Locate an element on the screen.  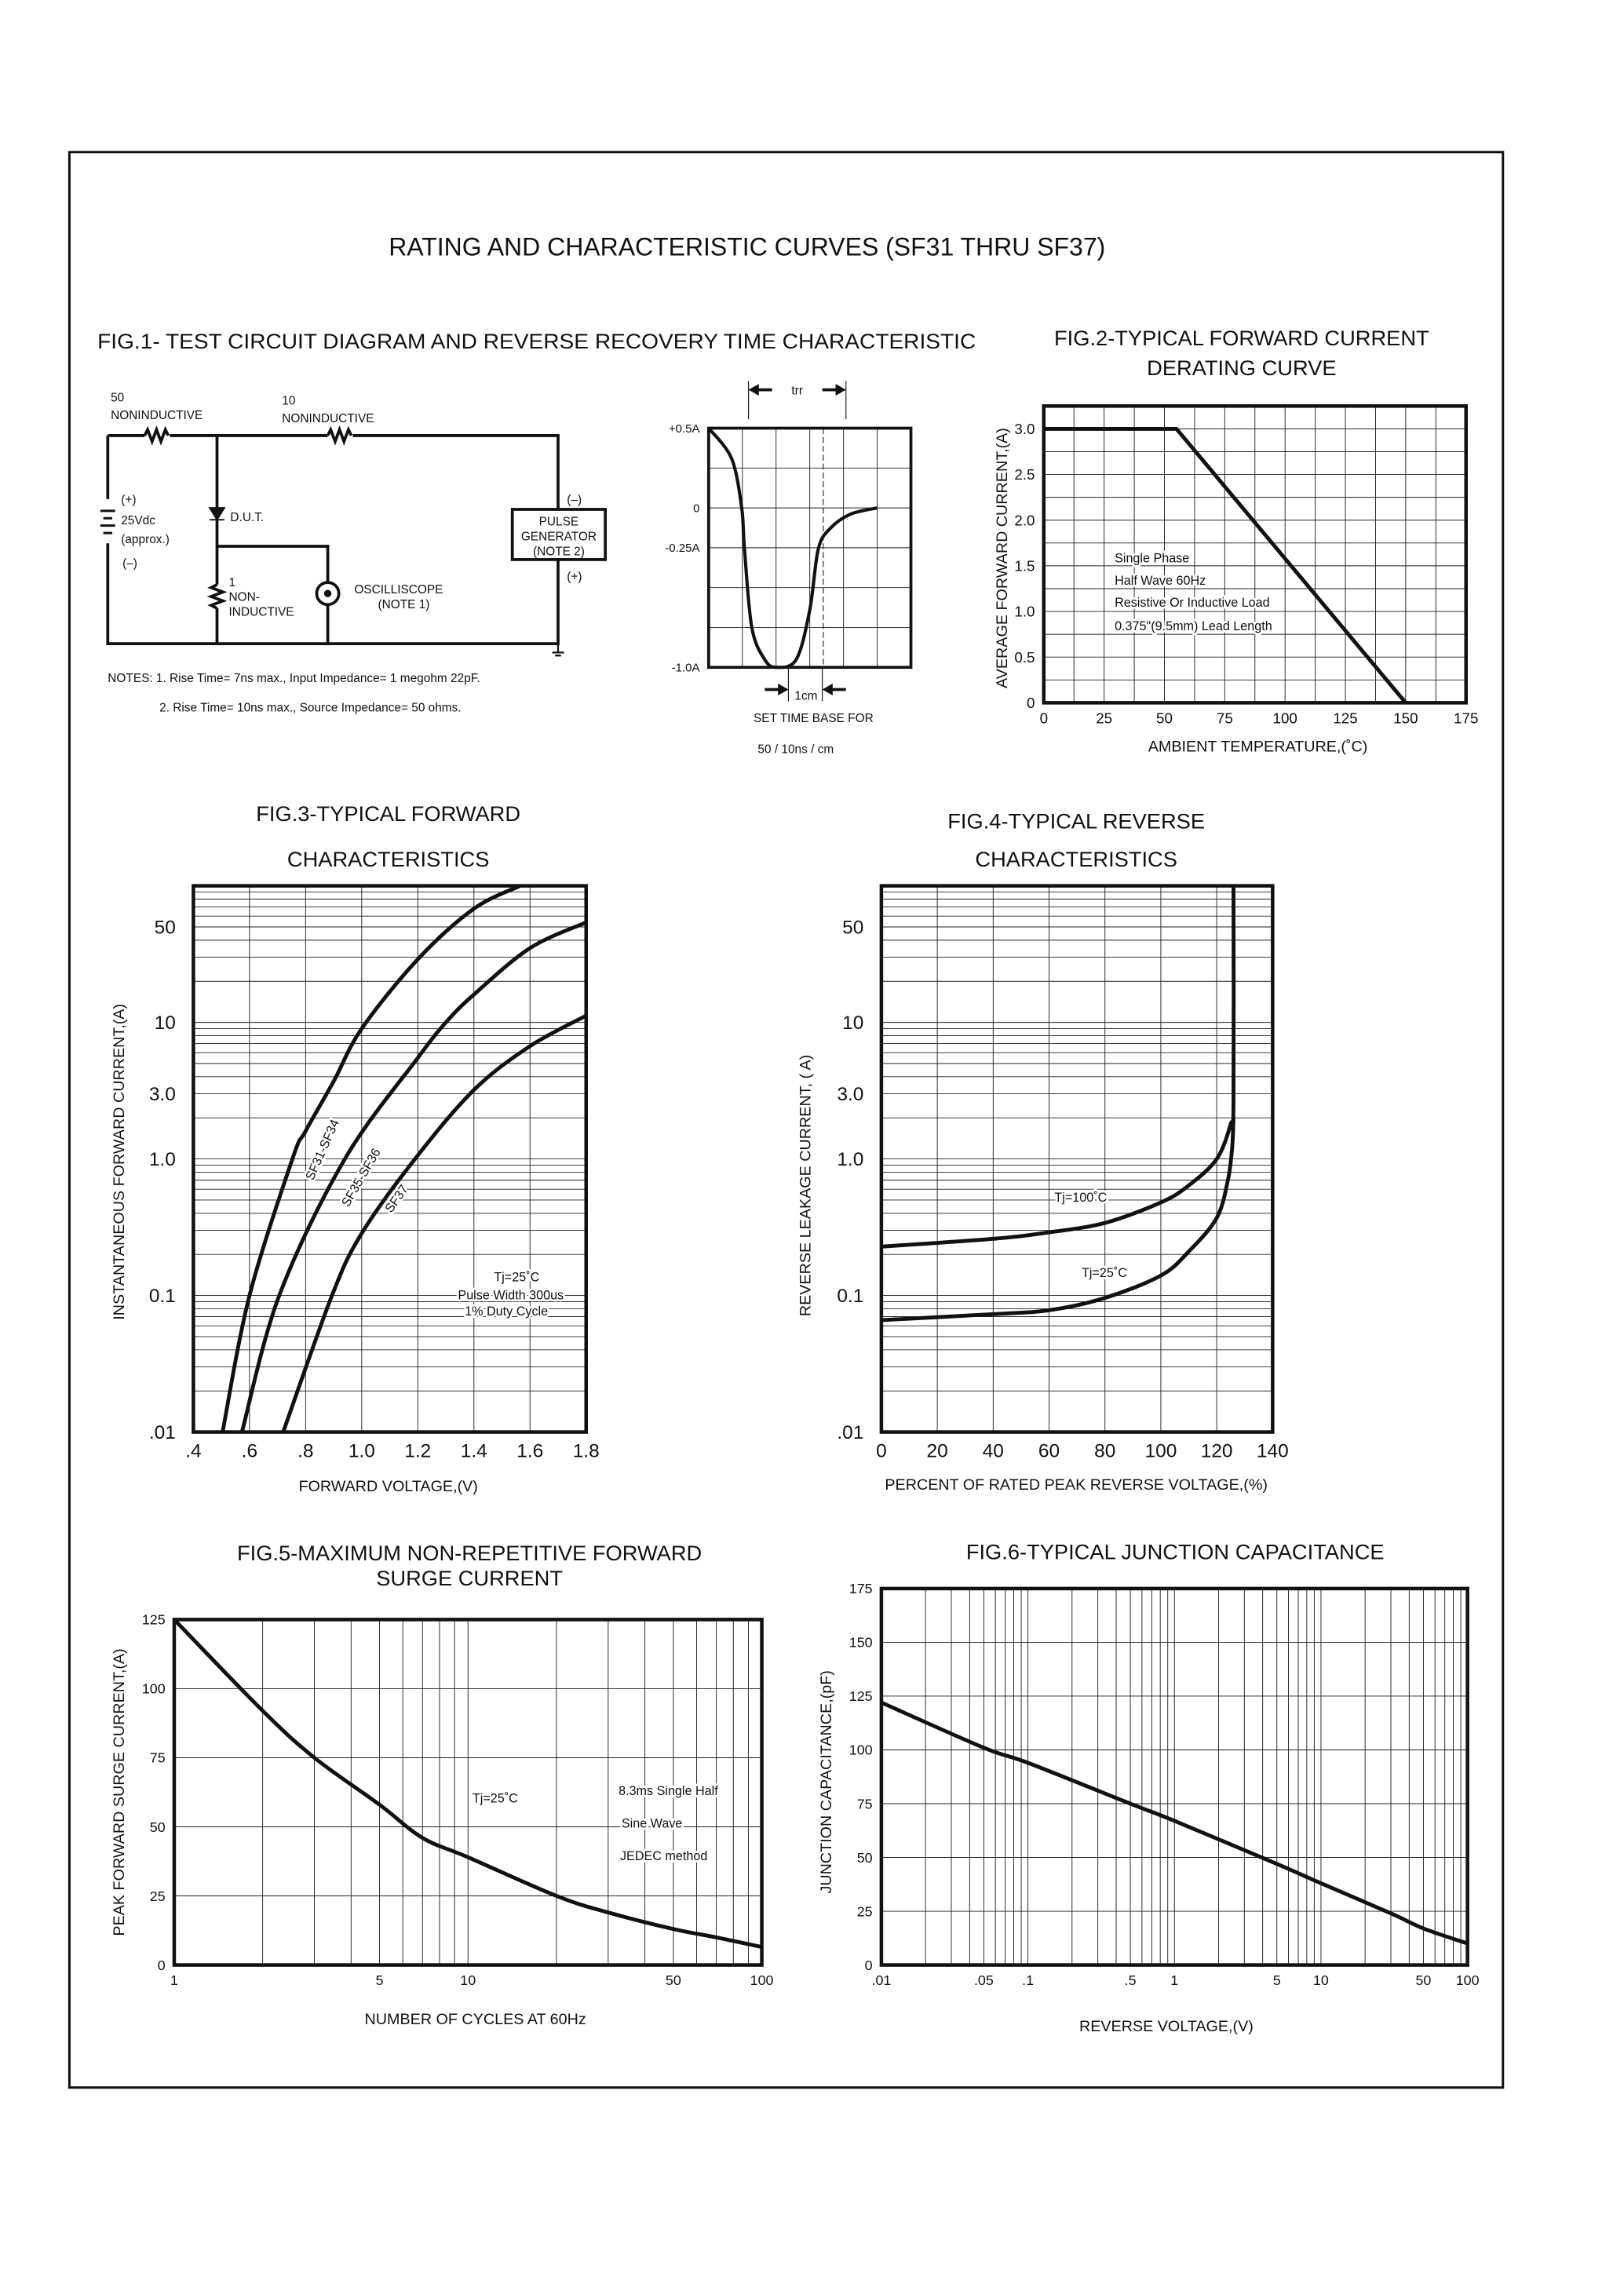
x-tick-label: 75 is located at coordinates (1225, 718).